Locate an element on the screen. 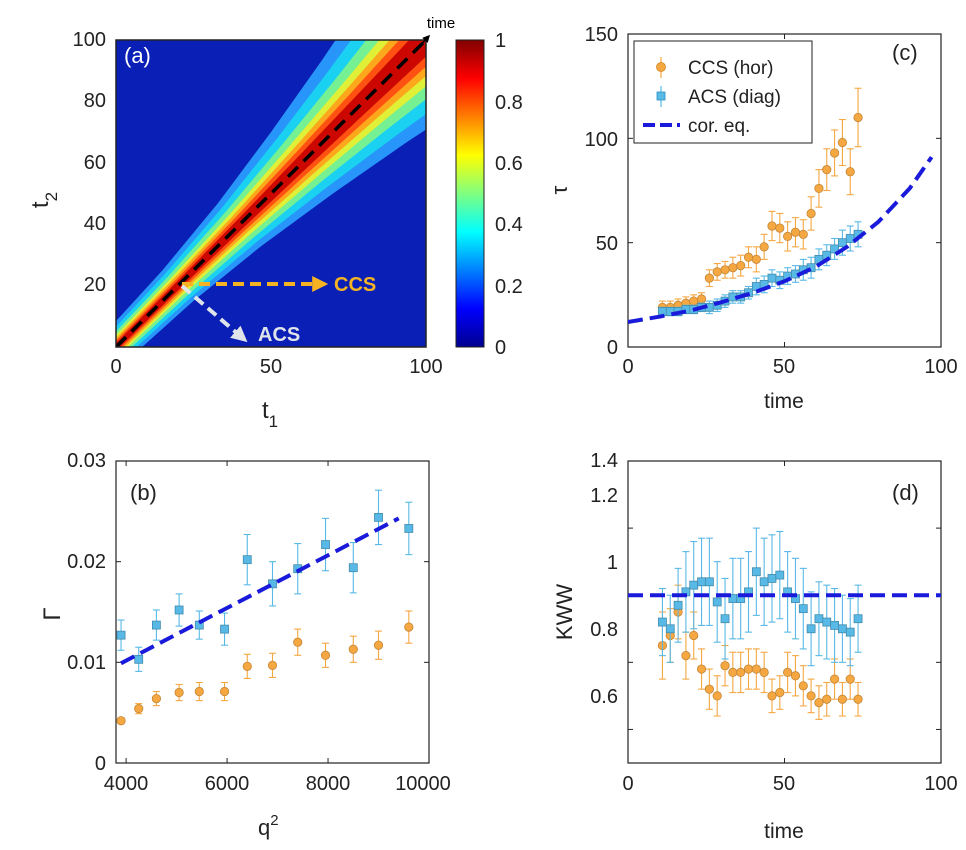 The image size is (966, 850). diagonal-dashed-line is located at coordinates (271, 193).